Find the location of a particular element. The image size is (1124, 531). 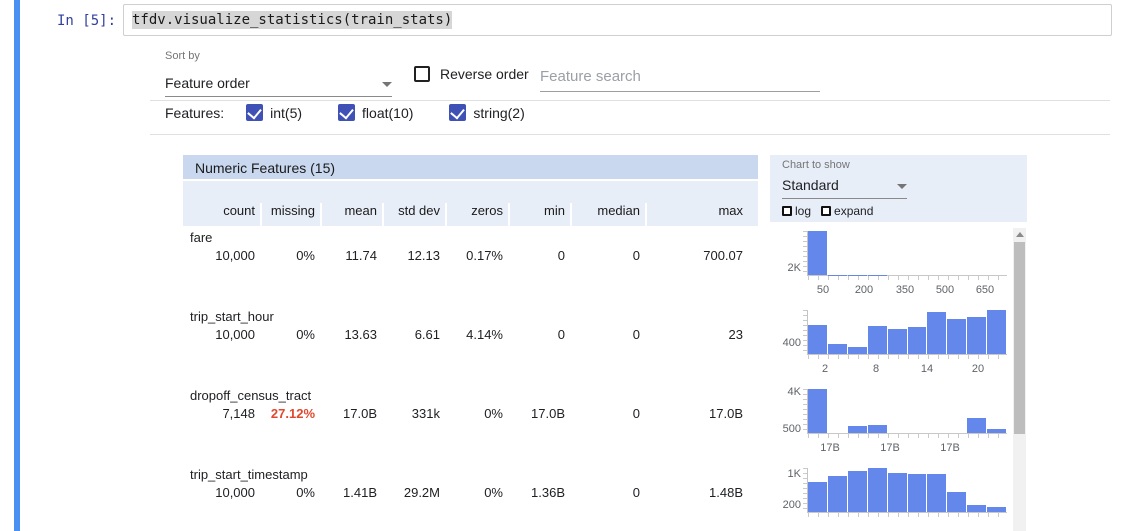

feature-type-checkbox: float(10) is located at coordinates (375, 112).